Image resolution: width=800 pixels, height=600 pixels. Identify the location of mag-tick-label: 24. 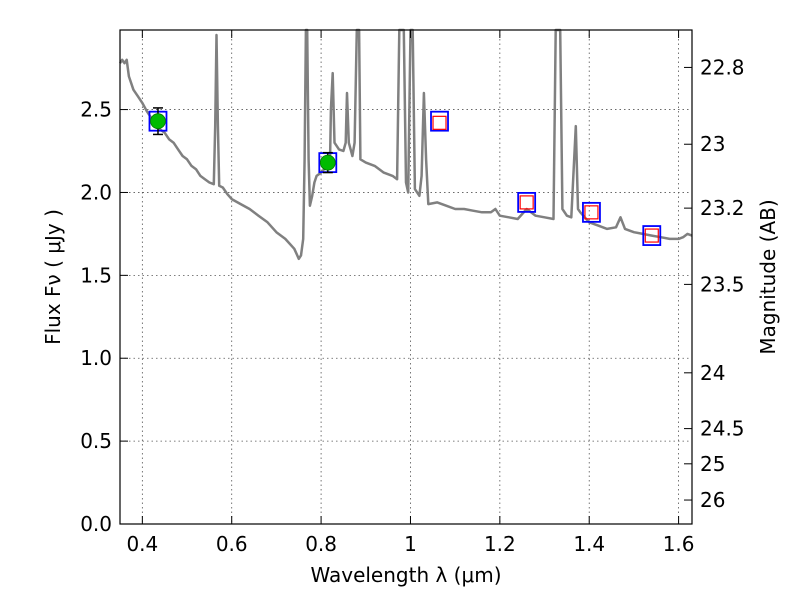
(712, 373).